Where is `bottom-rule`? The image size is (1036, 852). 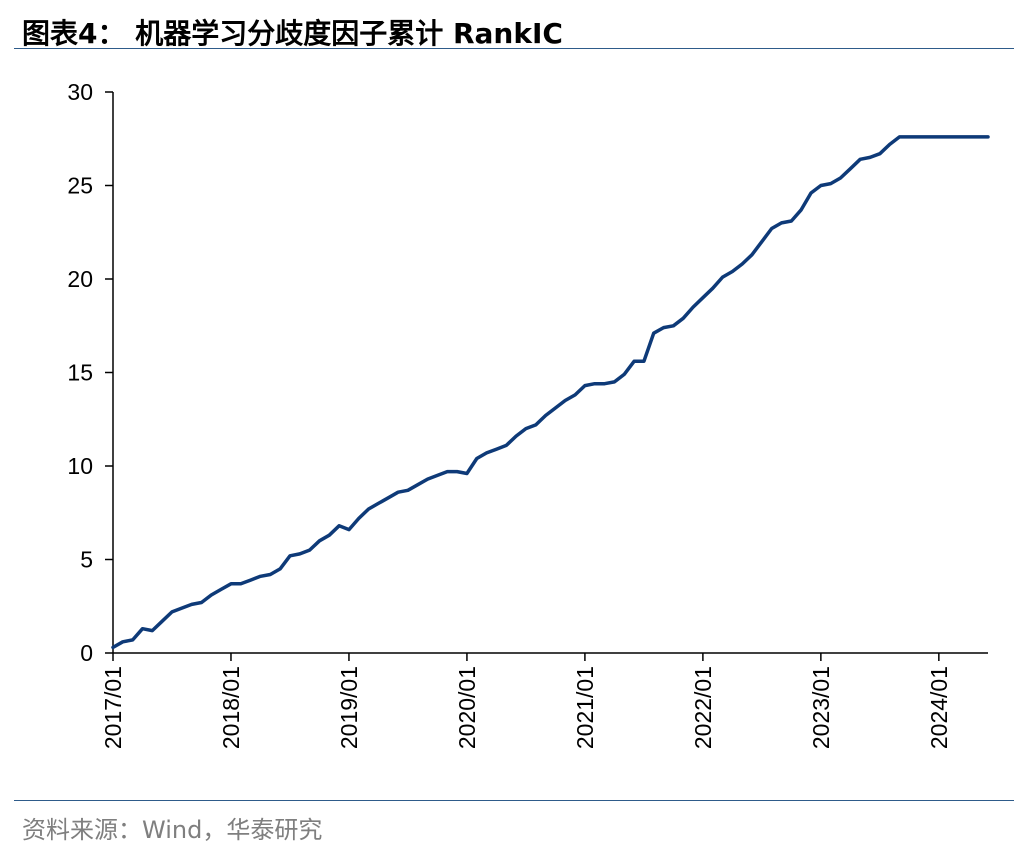
bottom-rule is located at coordinates (514, 800).